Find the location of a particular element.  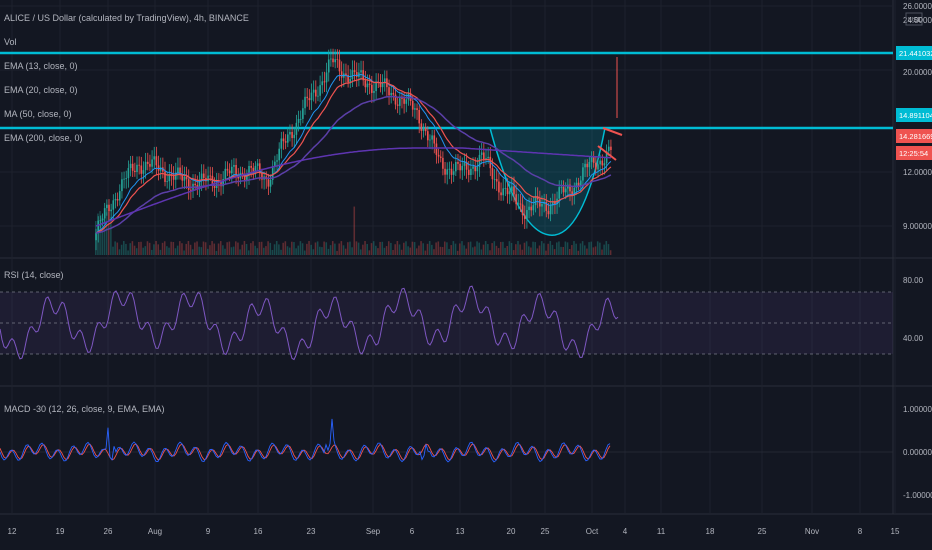

time-tick-label: 9 is located at coordinates (208, 531).